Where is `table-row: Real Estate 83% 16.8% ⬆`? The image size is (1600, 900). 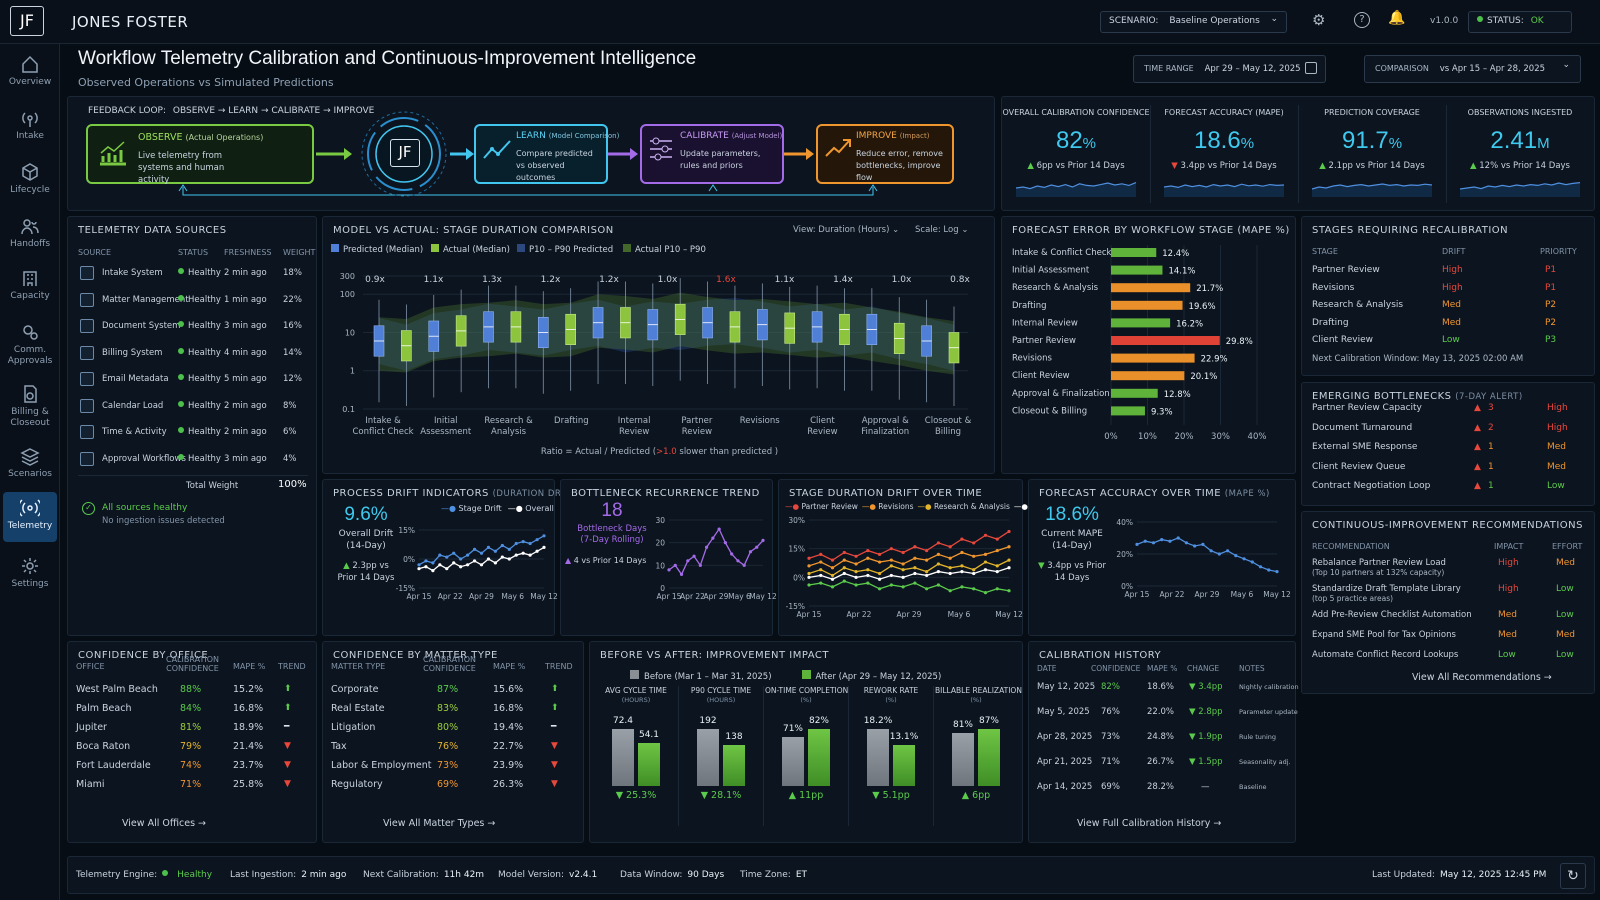 table-row: Real Estate 83% 16.8% ⬆ is located at coordinates (453, 712).